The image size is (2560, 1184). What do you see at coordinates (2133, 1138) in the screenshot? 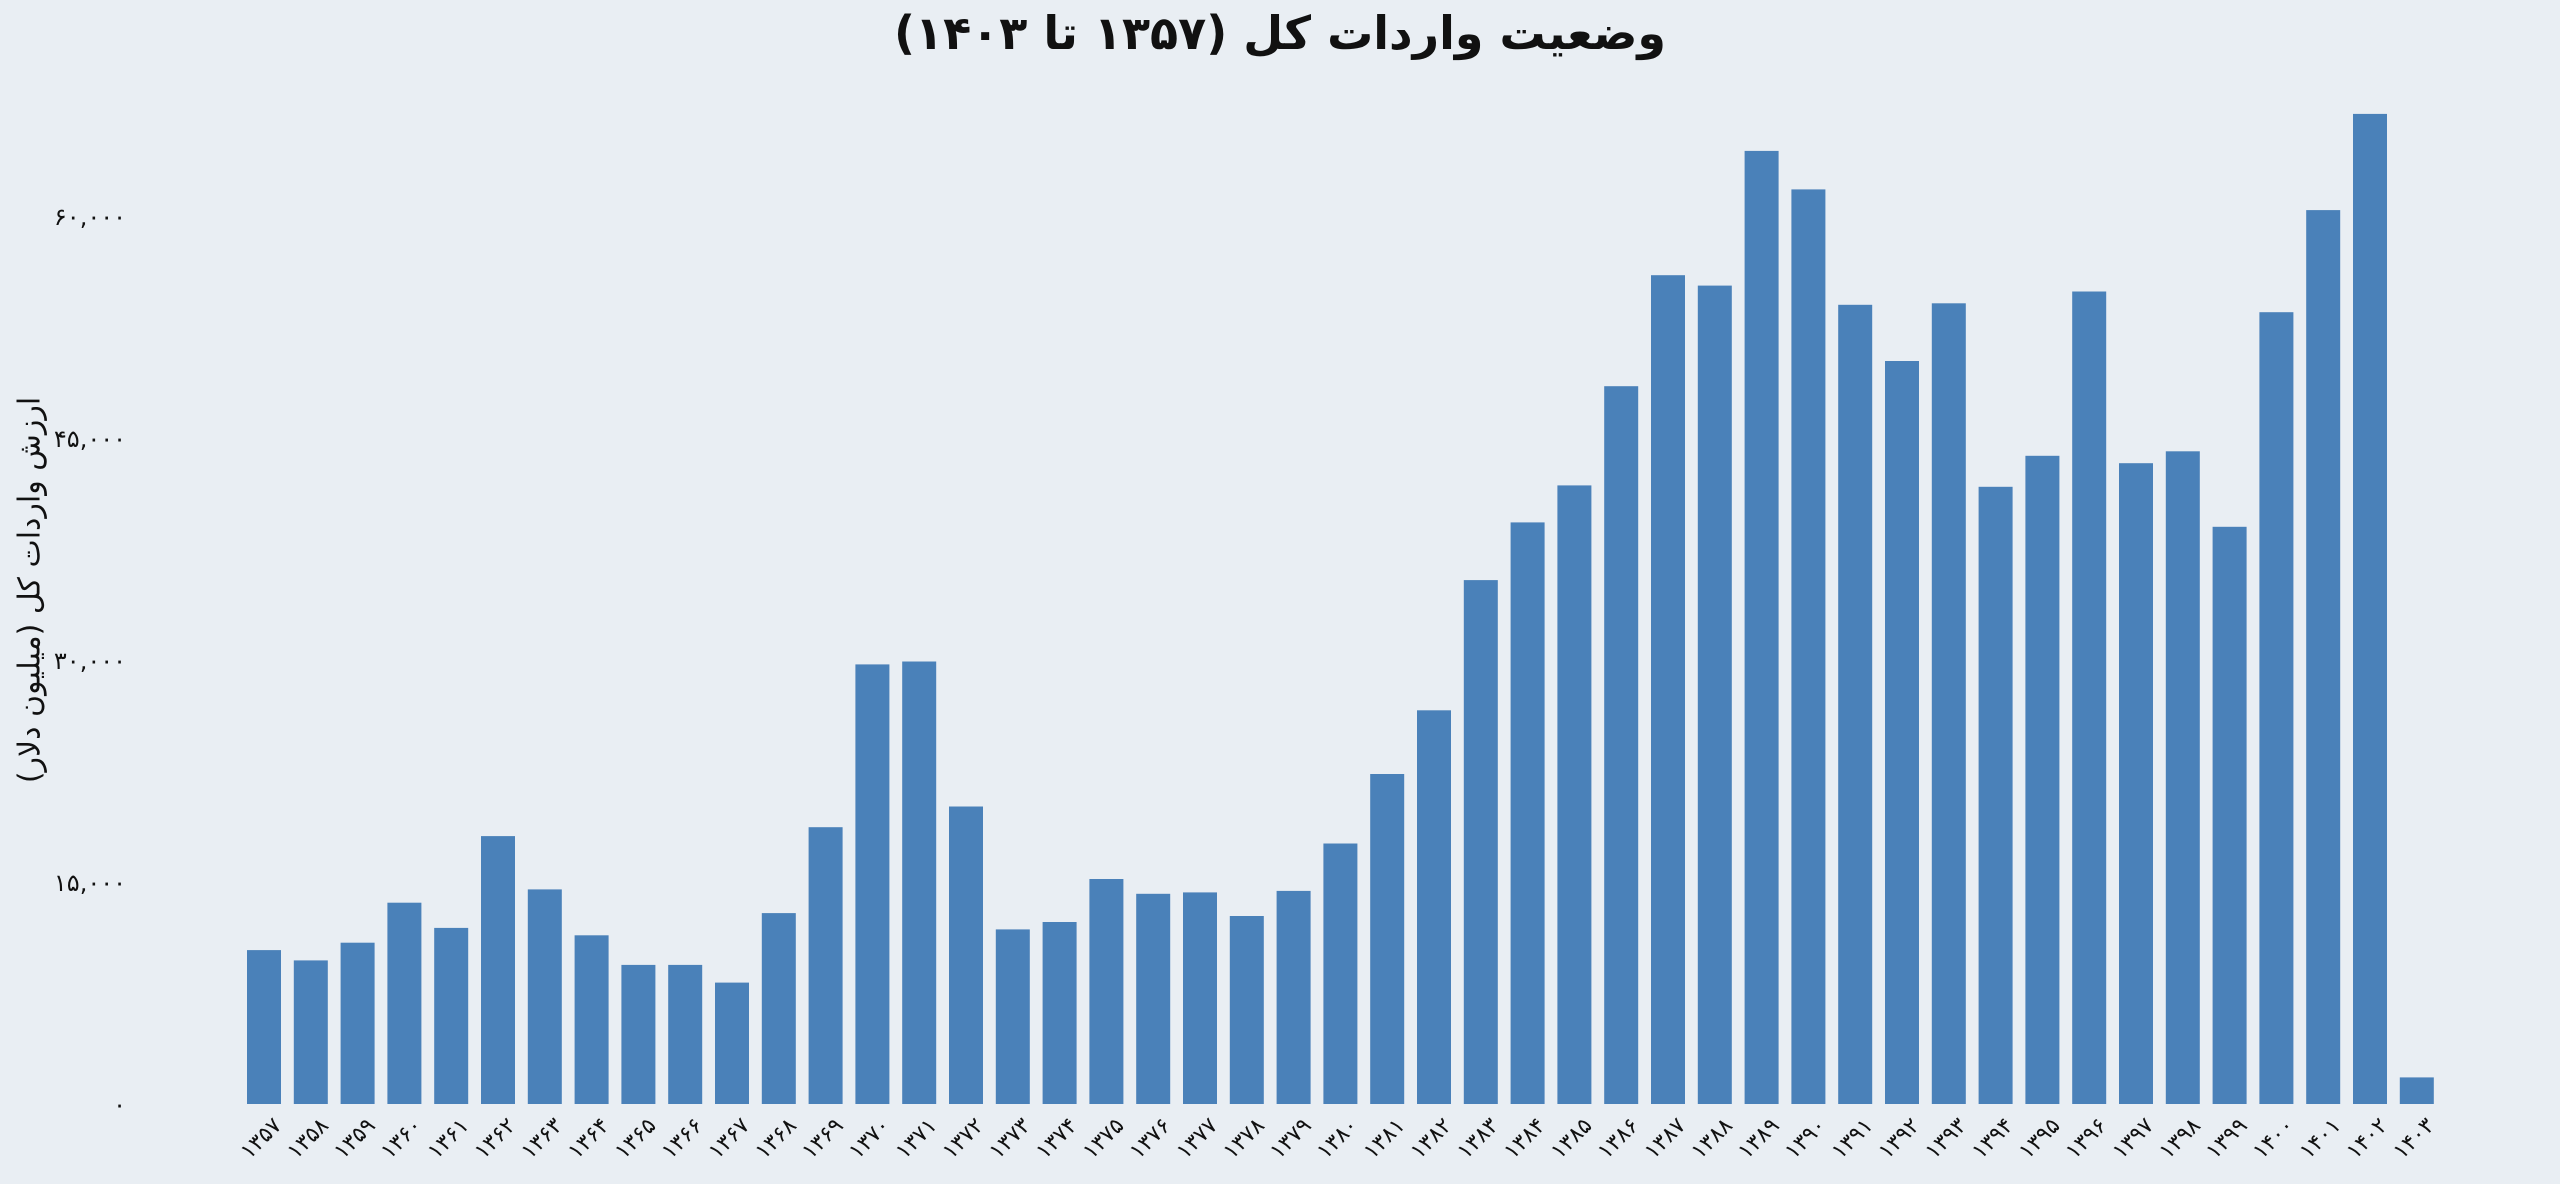
I see `x-tick-label: ۱۳۹۷` at bounding box center [2133, 1138].